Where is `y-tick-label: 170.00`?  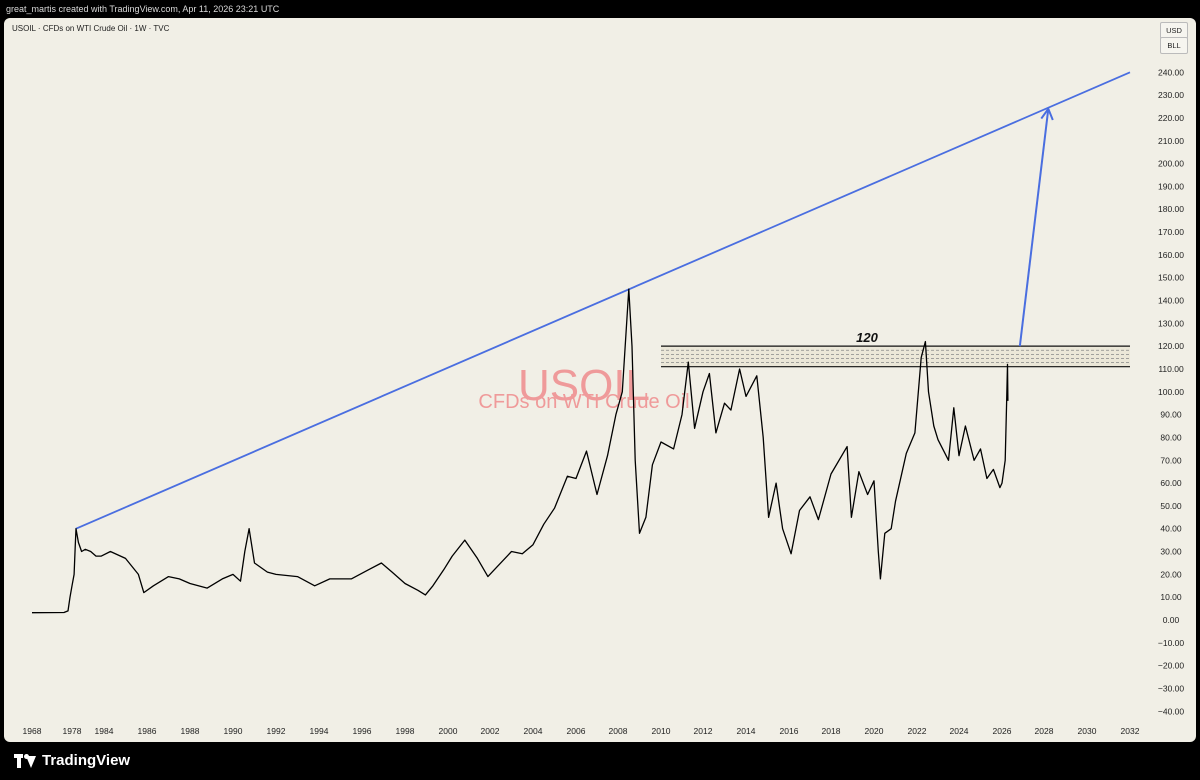 y-tick-label: 170.00 is located at coordinates (1171, 232).